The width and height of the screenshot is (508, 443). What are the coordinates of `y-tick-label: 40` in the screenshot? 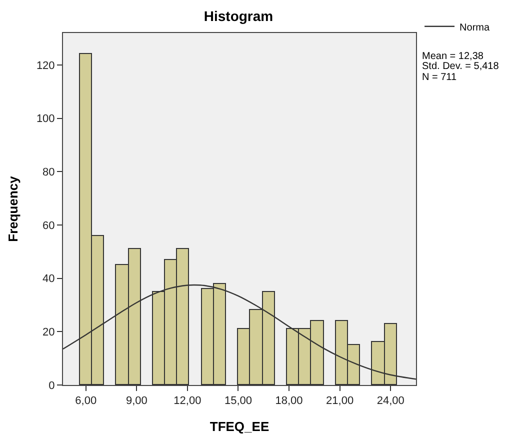 It's located at (48, 279).